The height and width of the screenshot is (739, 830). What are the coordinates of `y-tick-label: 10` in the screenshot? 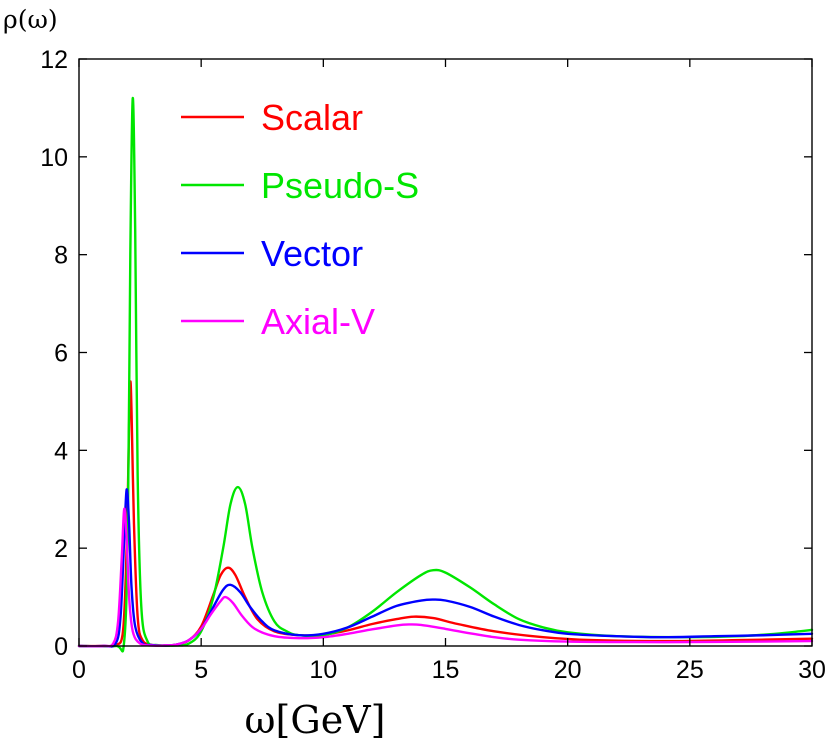 It's located at (54, 158).